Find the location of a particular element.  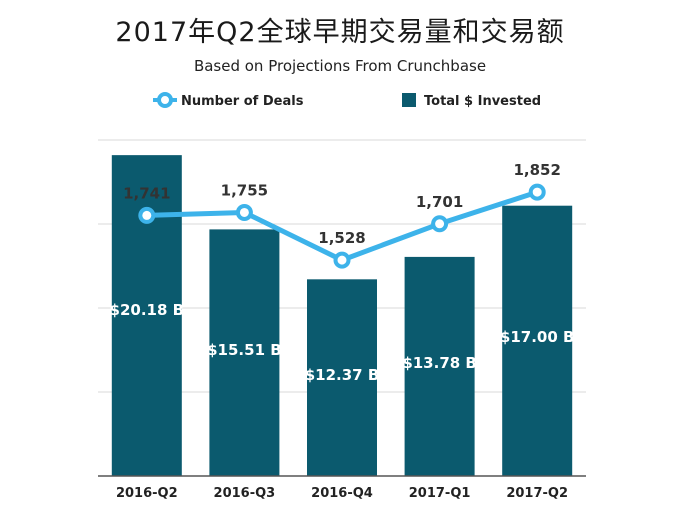

legend-line-marker is located at coordinates (165, 100).